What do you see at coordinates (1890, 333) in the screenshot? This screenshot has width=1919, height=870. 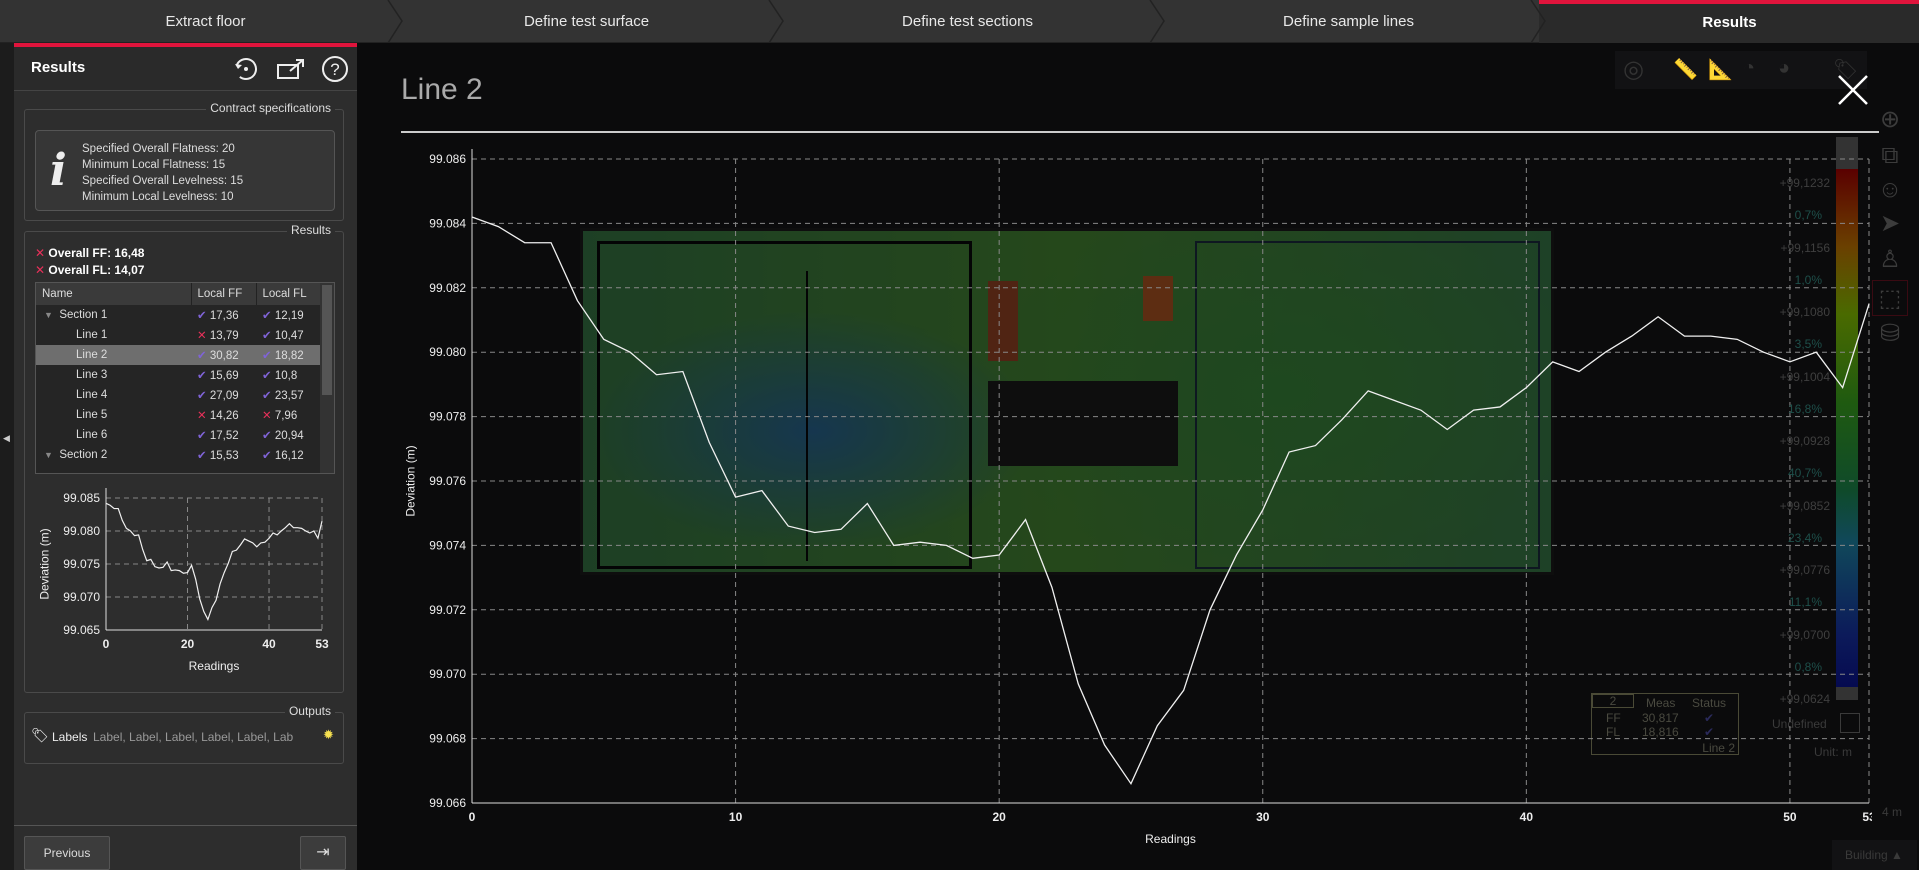 I see `layers-icon: ⛁` at bounding box center [1890, 333].